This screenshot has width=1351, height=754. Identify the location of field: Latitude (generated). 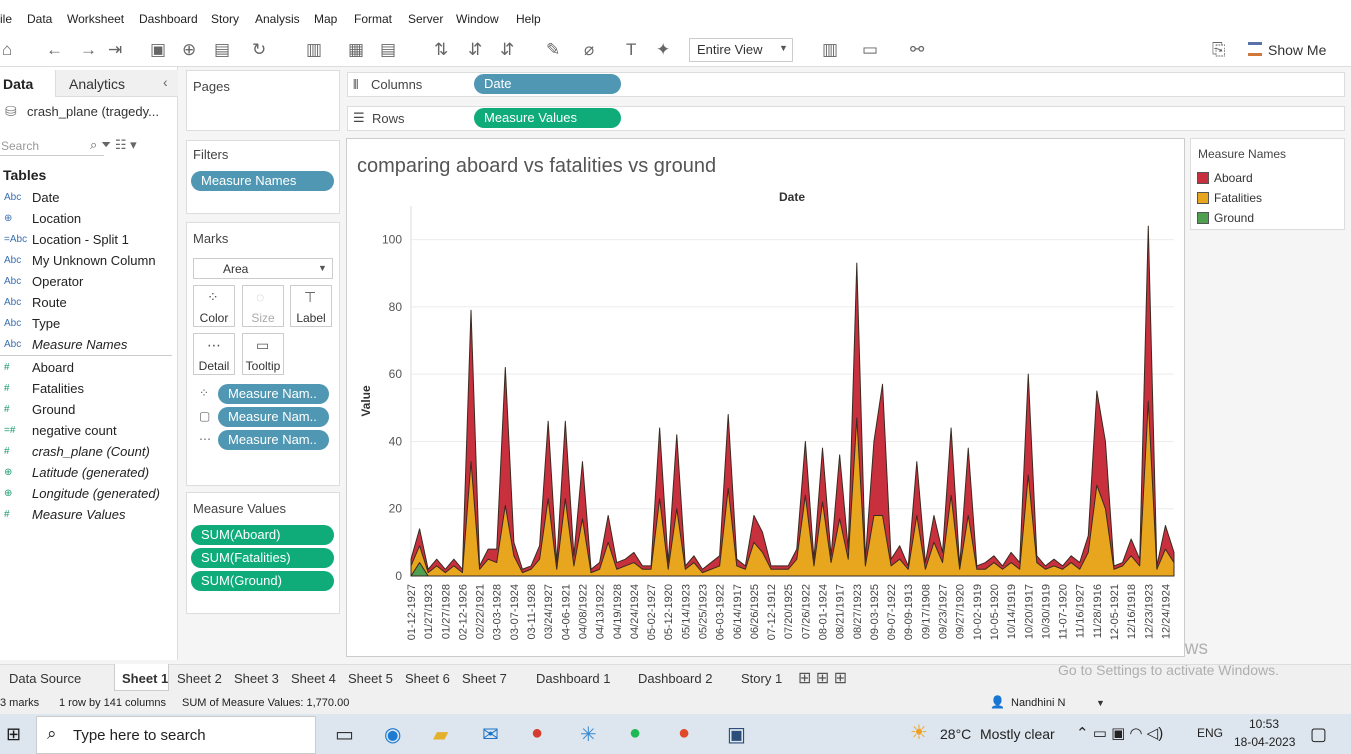
(91, 472).